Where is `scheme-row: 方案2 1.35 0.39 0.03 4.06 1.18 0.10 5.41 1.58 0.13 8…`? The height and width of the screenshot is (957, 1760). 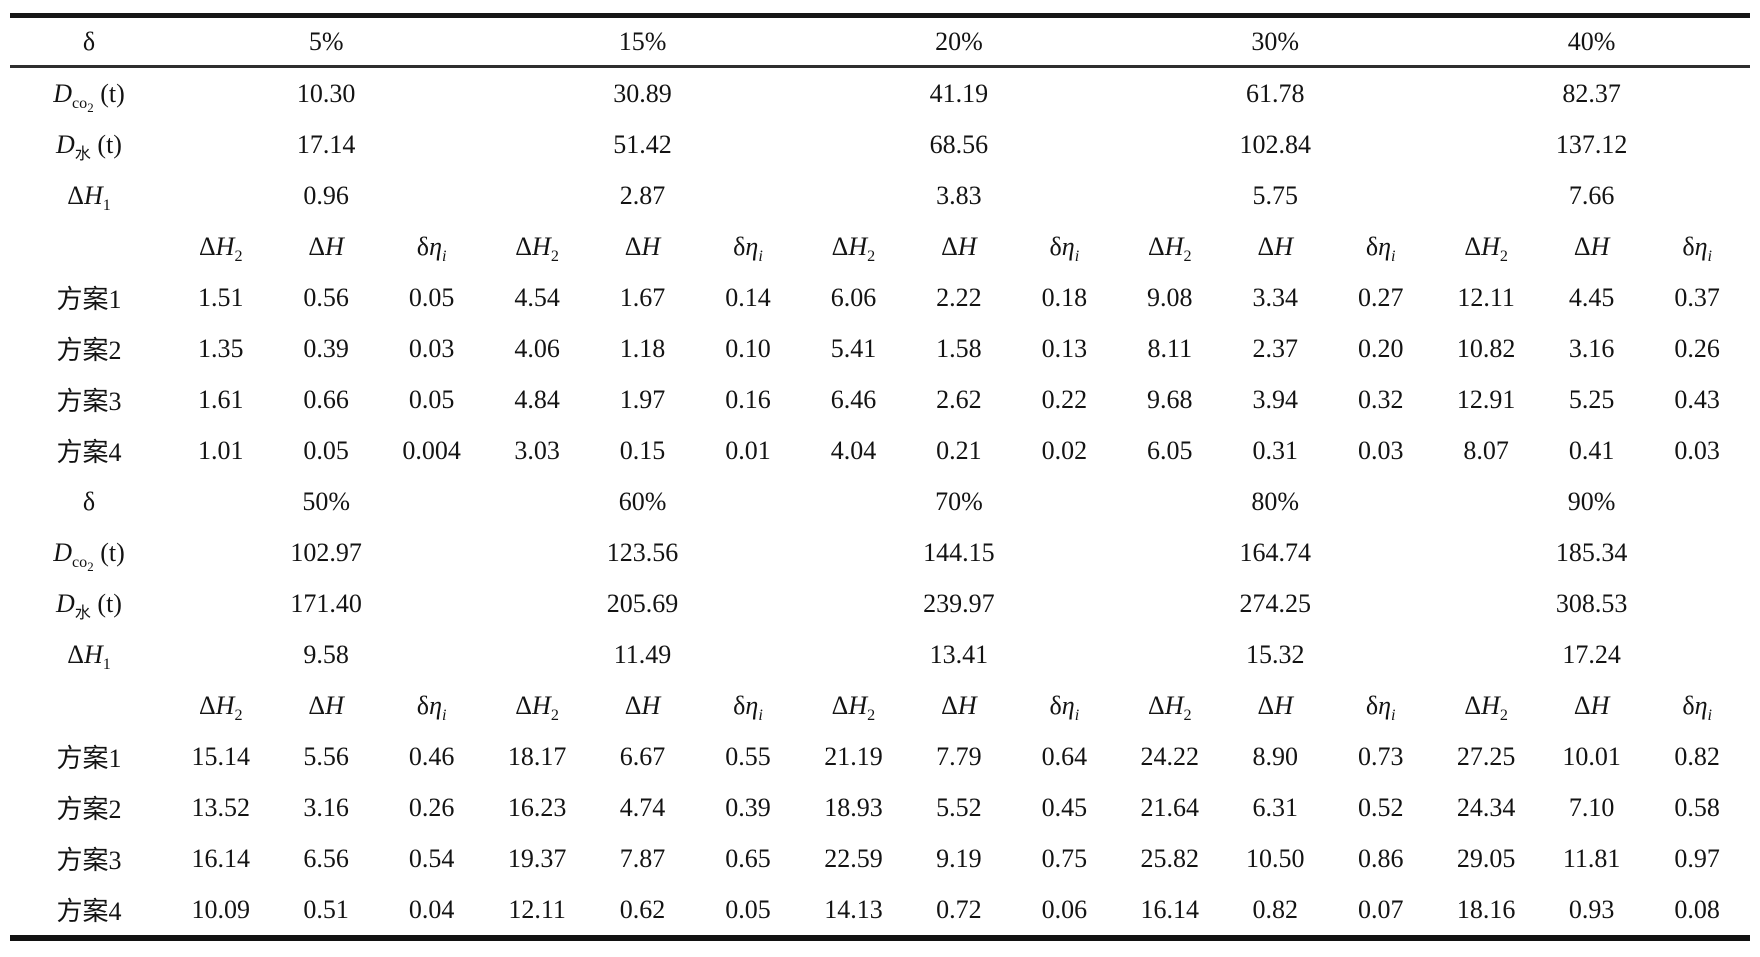 scheme-row: 方案2 1.35 0.39 0.03 4.06 1.18 0.10 5.41 1.58 0.13 8… is located at coordinates (880, 348).